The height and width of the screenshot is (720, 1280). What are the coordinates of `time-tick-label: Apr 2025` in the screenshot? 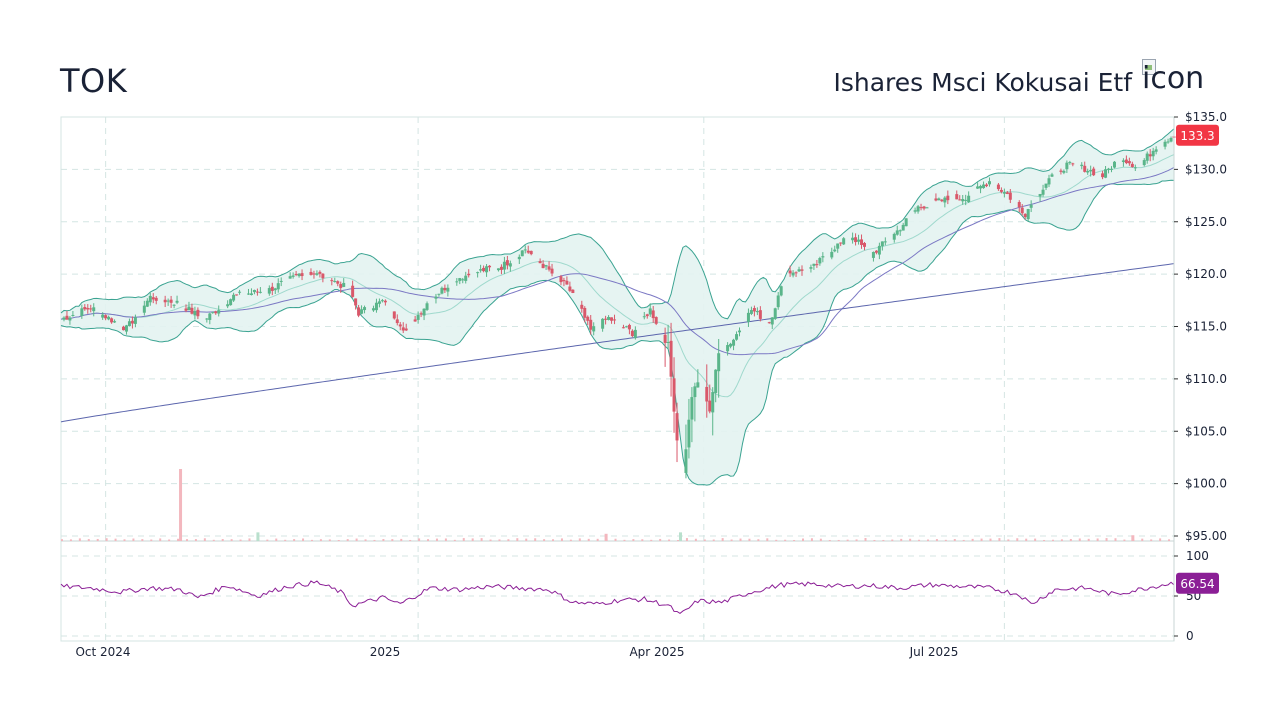 It's located at (656, 652).